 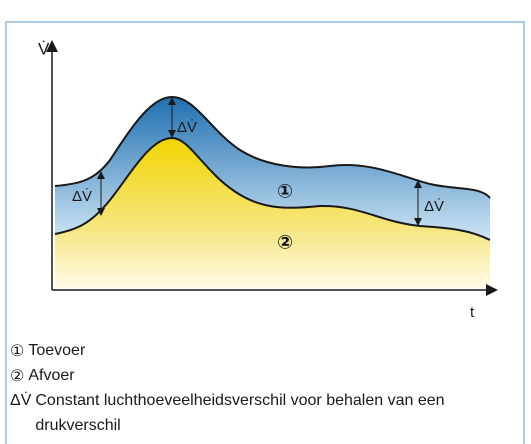 What do you see at coordinates (17, 350) in the screenshot?
I see `legend-symbol: ①` at bounding box center [17, 350].